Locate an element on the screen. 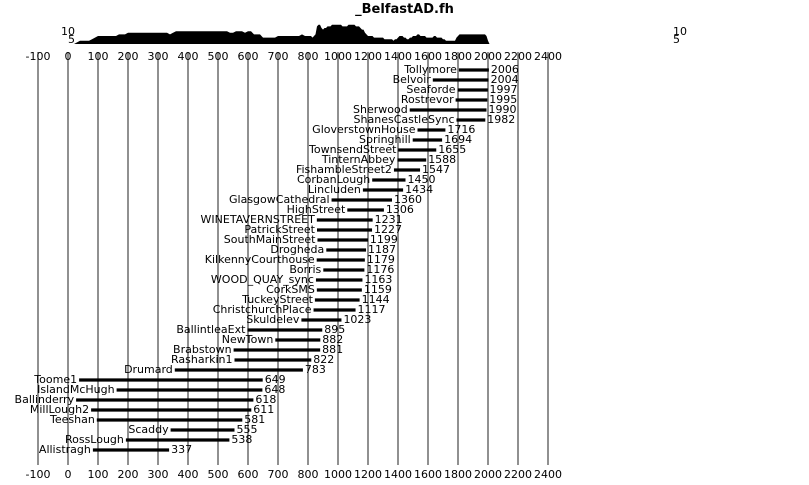  chronology-name: NewTown is located at coordinates (248, 339).